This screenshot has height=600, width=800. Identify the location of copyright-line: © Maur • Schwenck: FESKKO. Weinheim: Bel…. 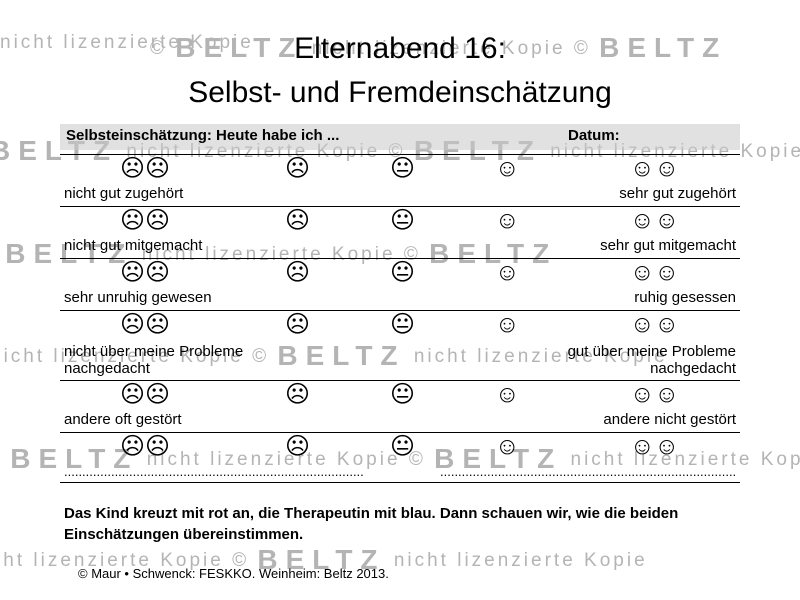
(233, 573).